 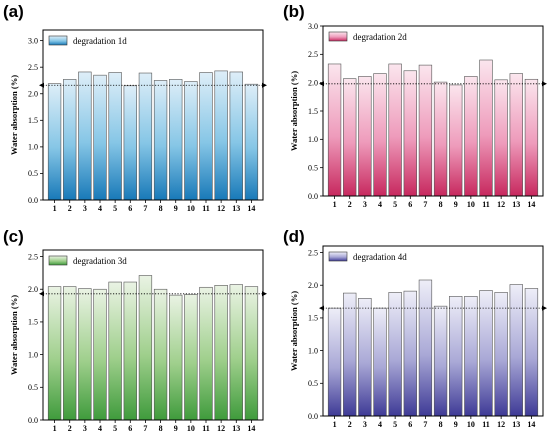 I want to click on legend: degradation 2d, so click(x=367, y=36).